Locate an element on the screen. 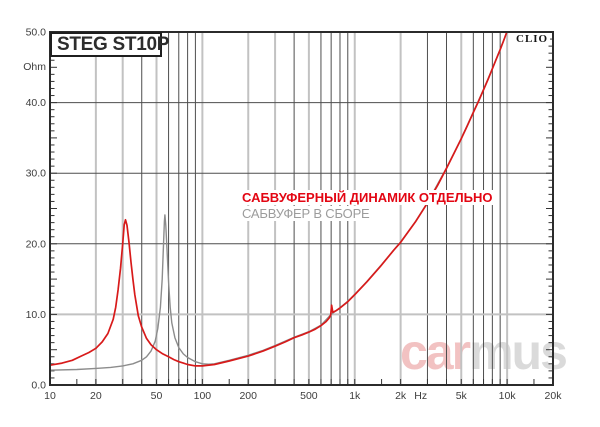 This screenshot has width=600, height=427. x-axis-tick-label: 2k is located at coordinates (401, 396).